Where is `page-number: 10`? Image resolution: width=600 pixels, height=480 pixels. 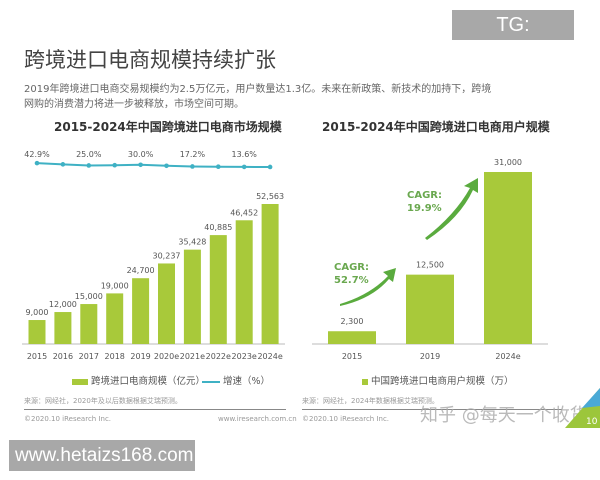
page-number: 10 is located at coordinates (592, 422).